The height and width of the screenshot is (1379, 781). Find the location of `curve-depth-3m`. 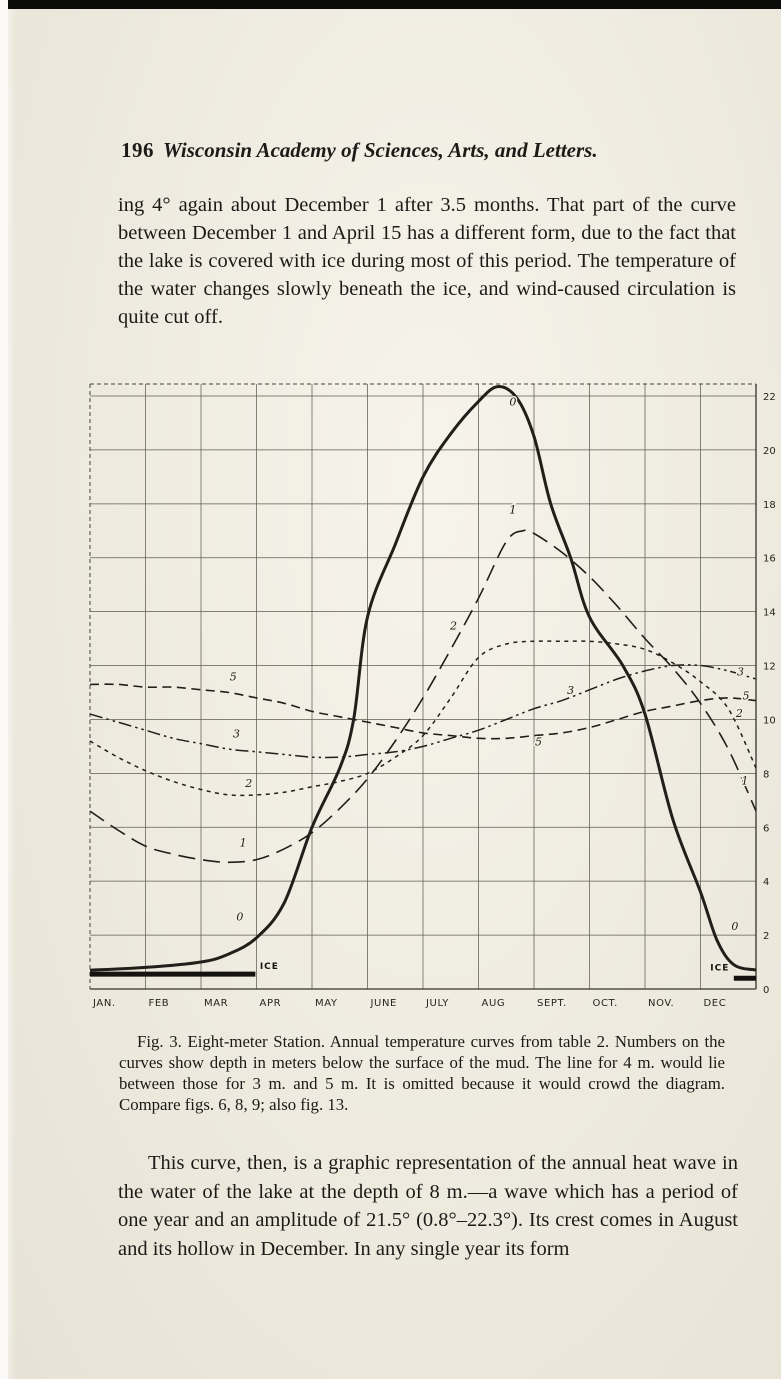

curve-depth-3m is located at coordinates (423, 711).